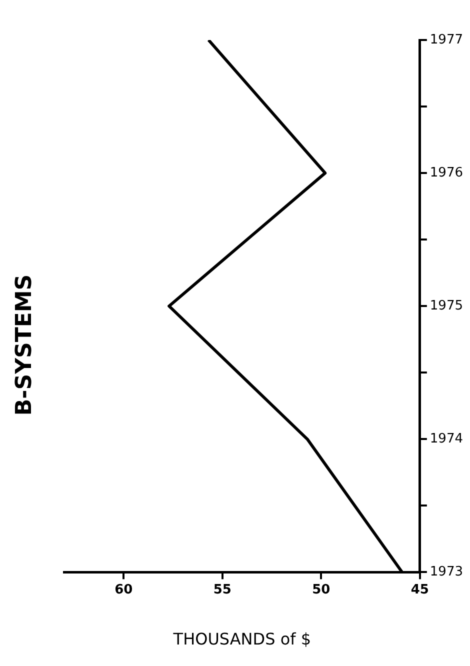 This screenshot has height=666, width=470. Describe the element at coordinates (447, 40) in the screenshot. I see `y-tick-label: 1977` at that location.